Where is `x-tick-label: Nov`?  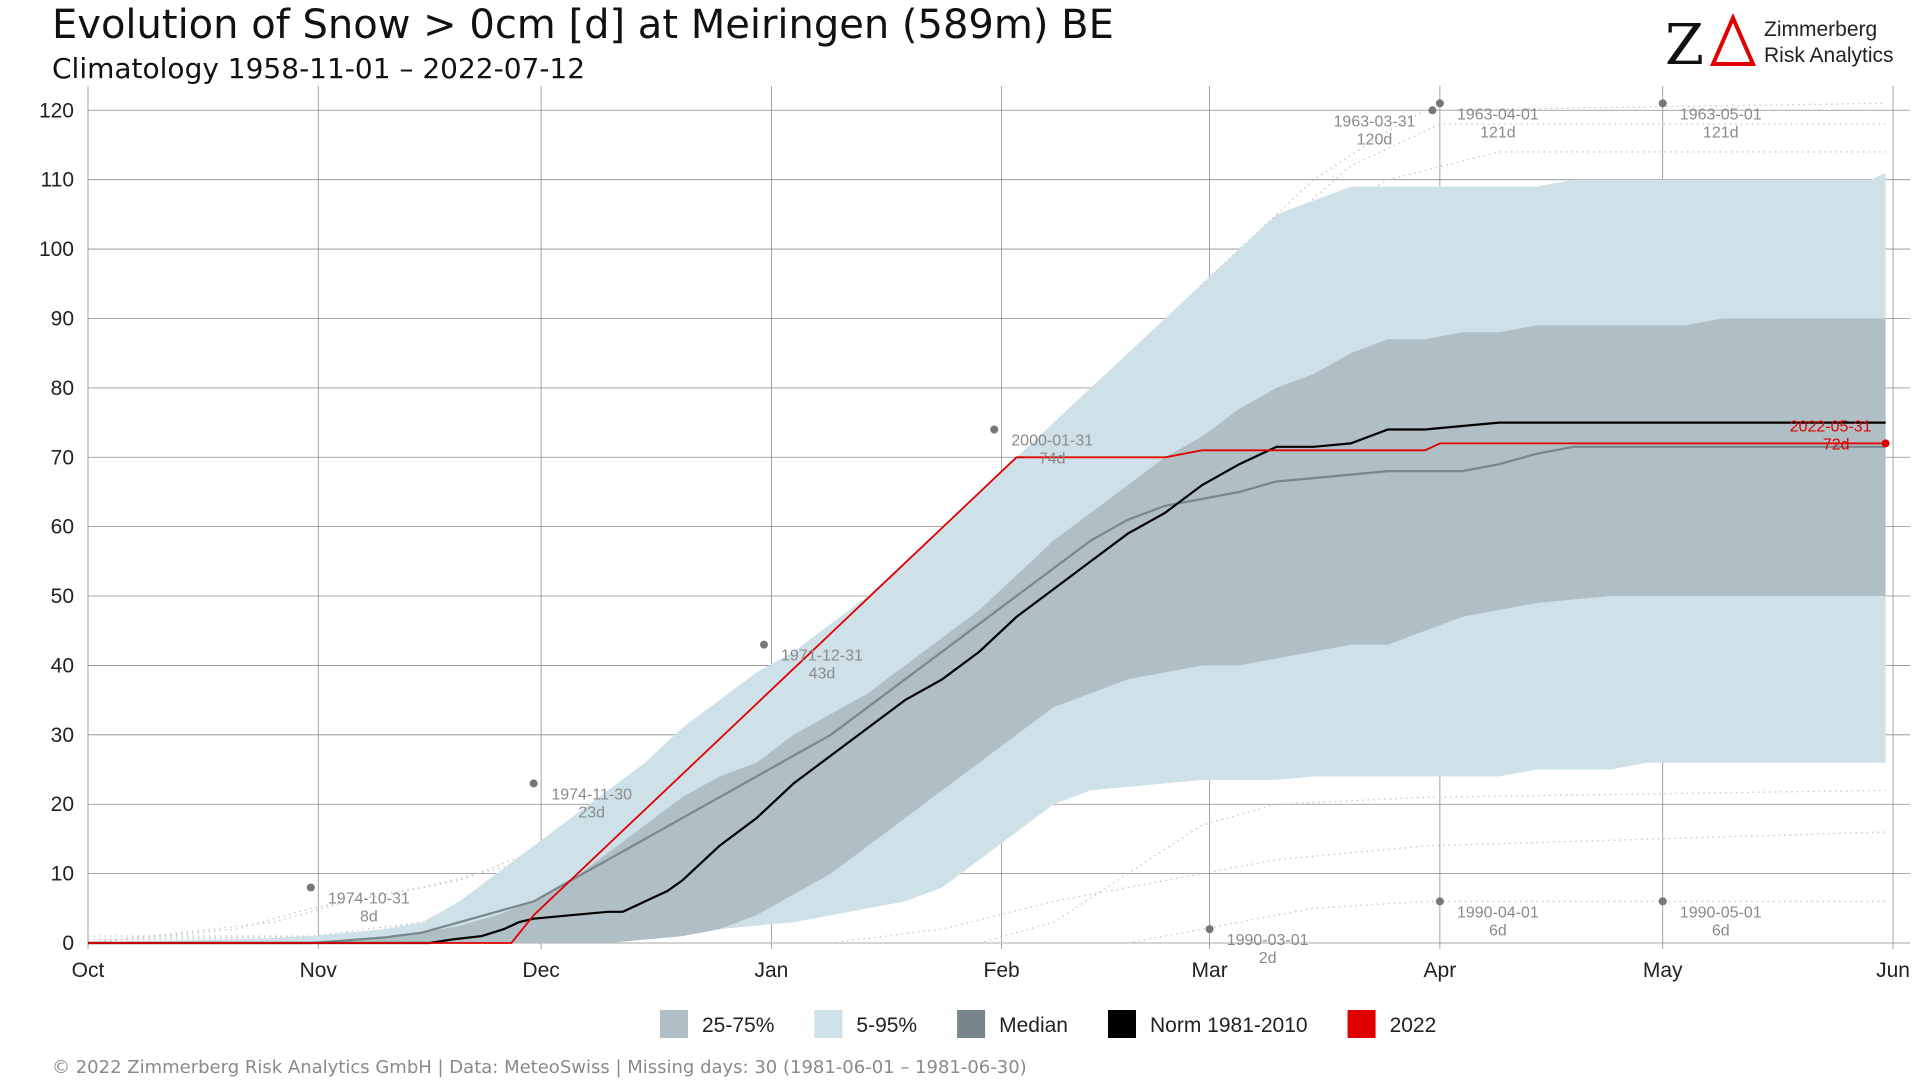
x-tick-label: Nov is located at coordinates (319, 970).